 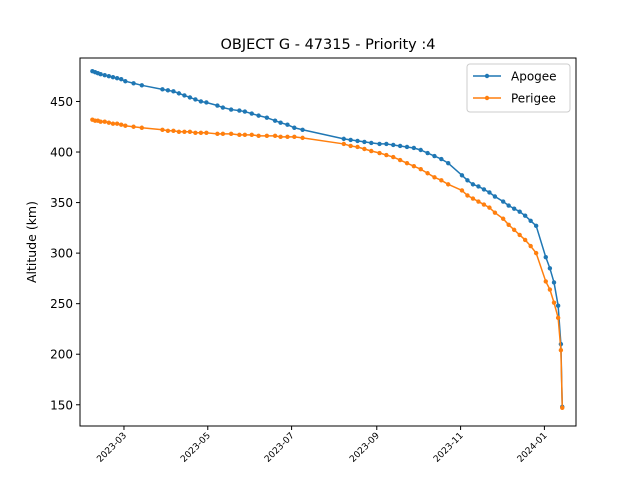 What do you see at coordinates (61, 153) in the screenshot?
I see `y-tick-label: 400` at bounding box center [61, 153].